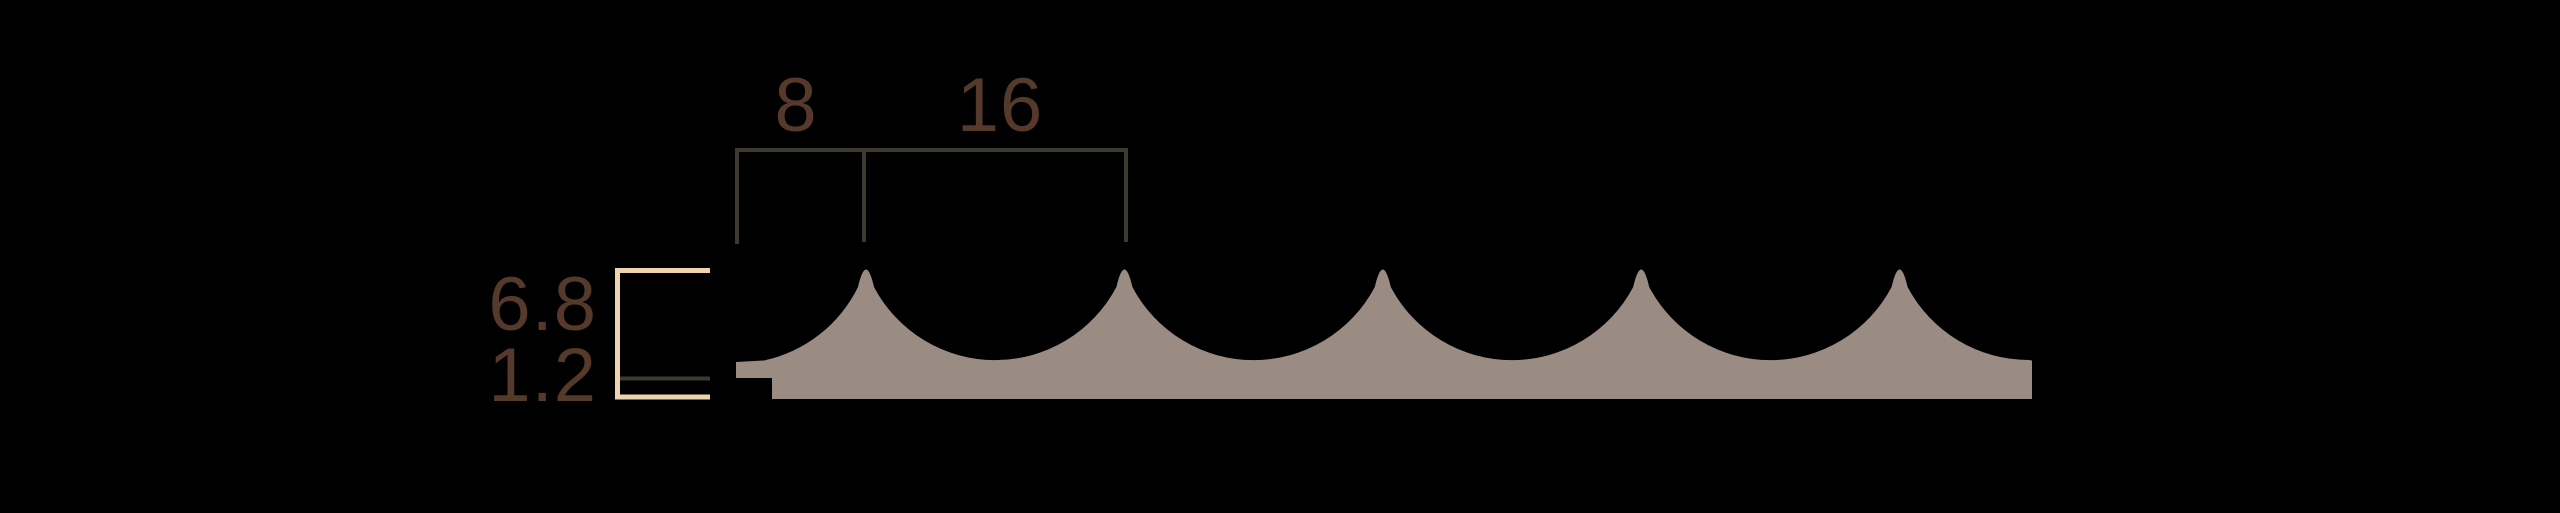 This screenshot has width=2560, height=513. I want to click on width-dimension-lines, so click(931, 196).